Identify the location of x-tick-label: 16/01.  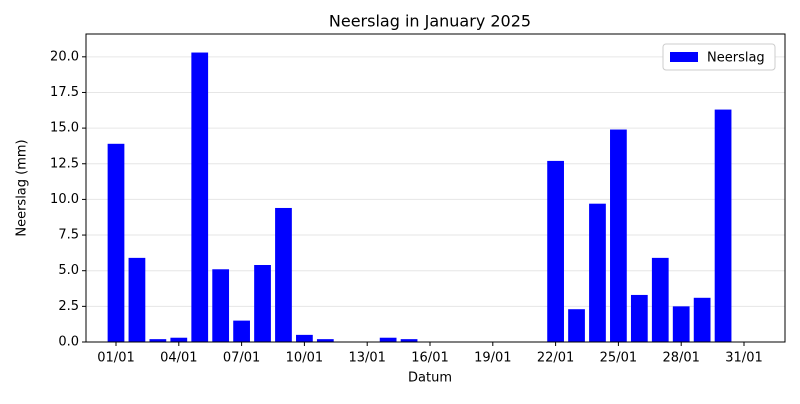
(429, 358).